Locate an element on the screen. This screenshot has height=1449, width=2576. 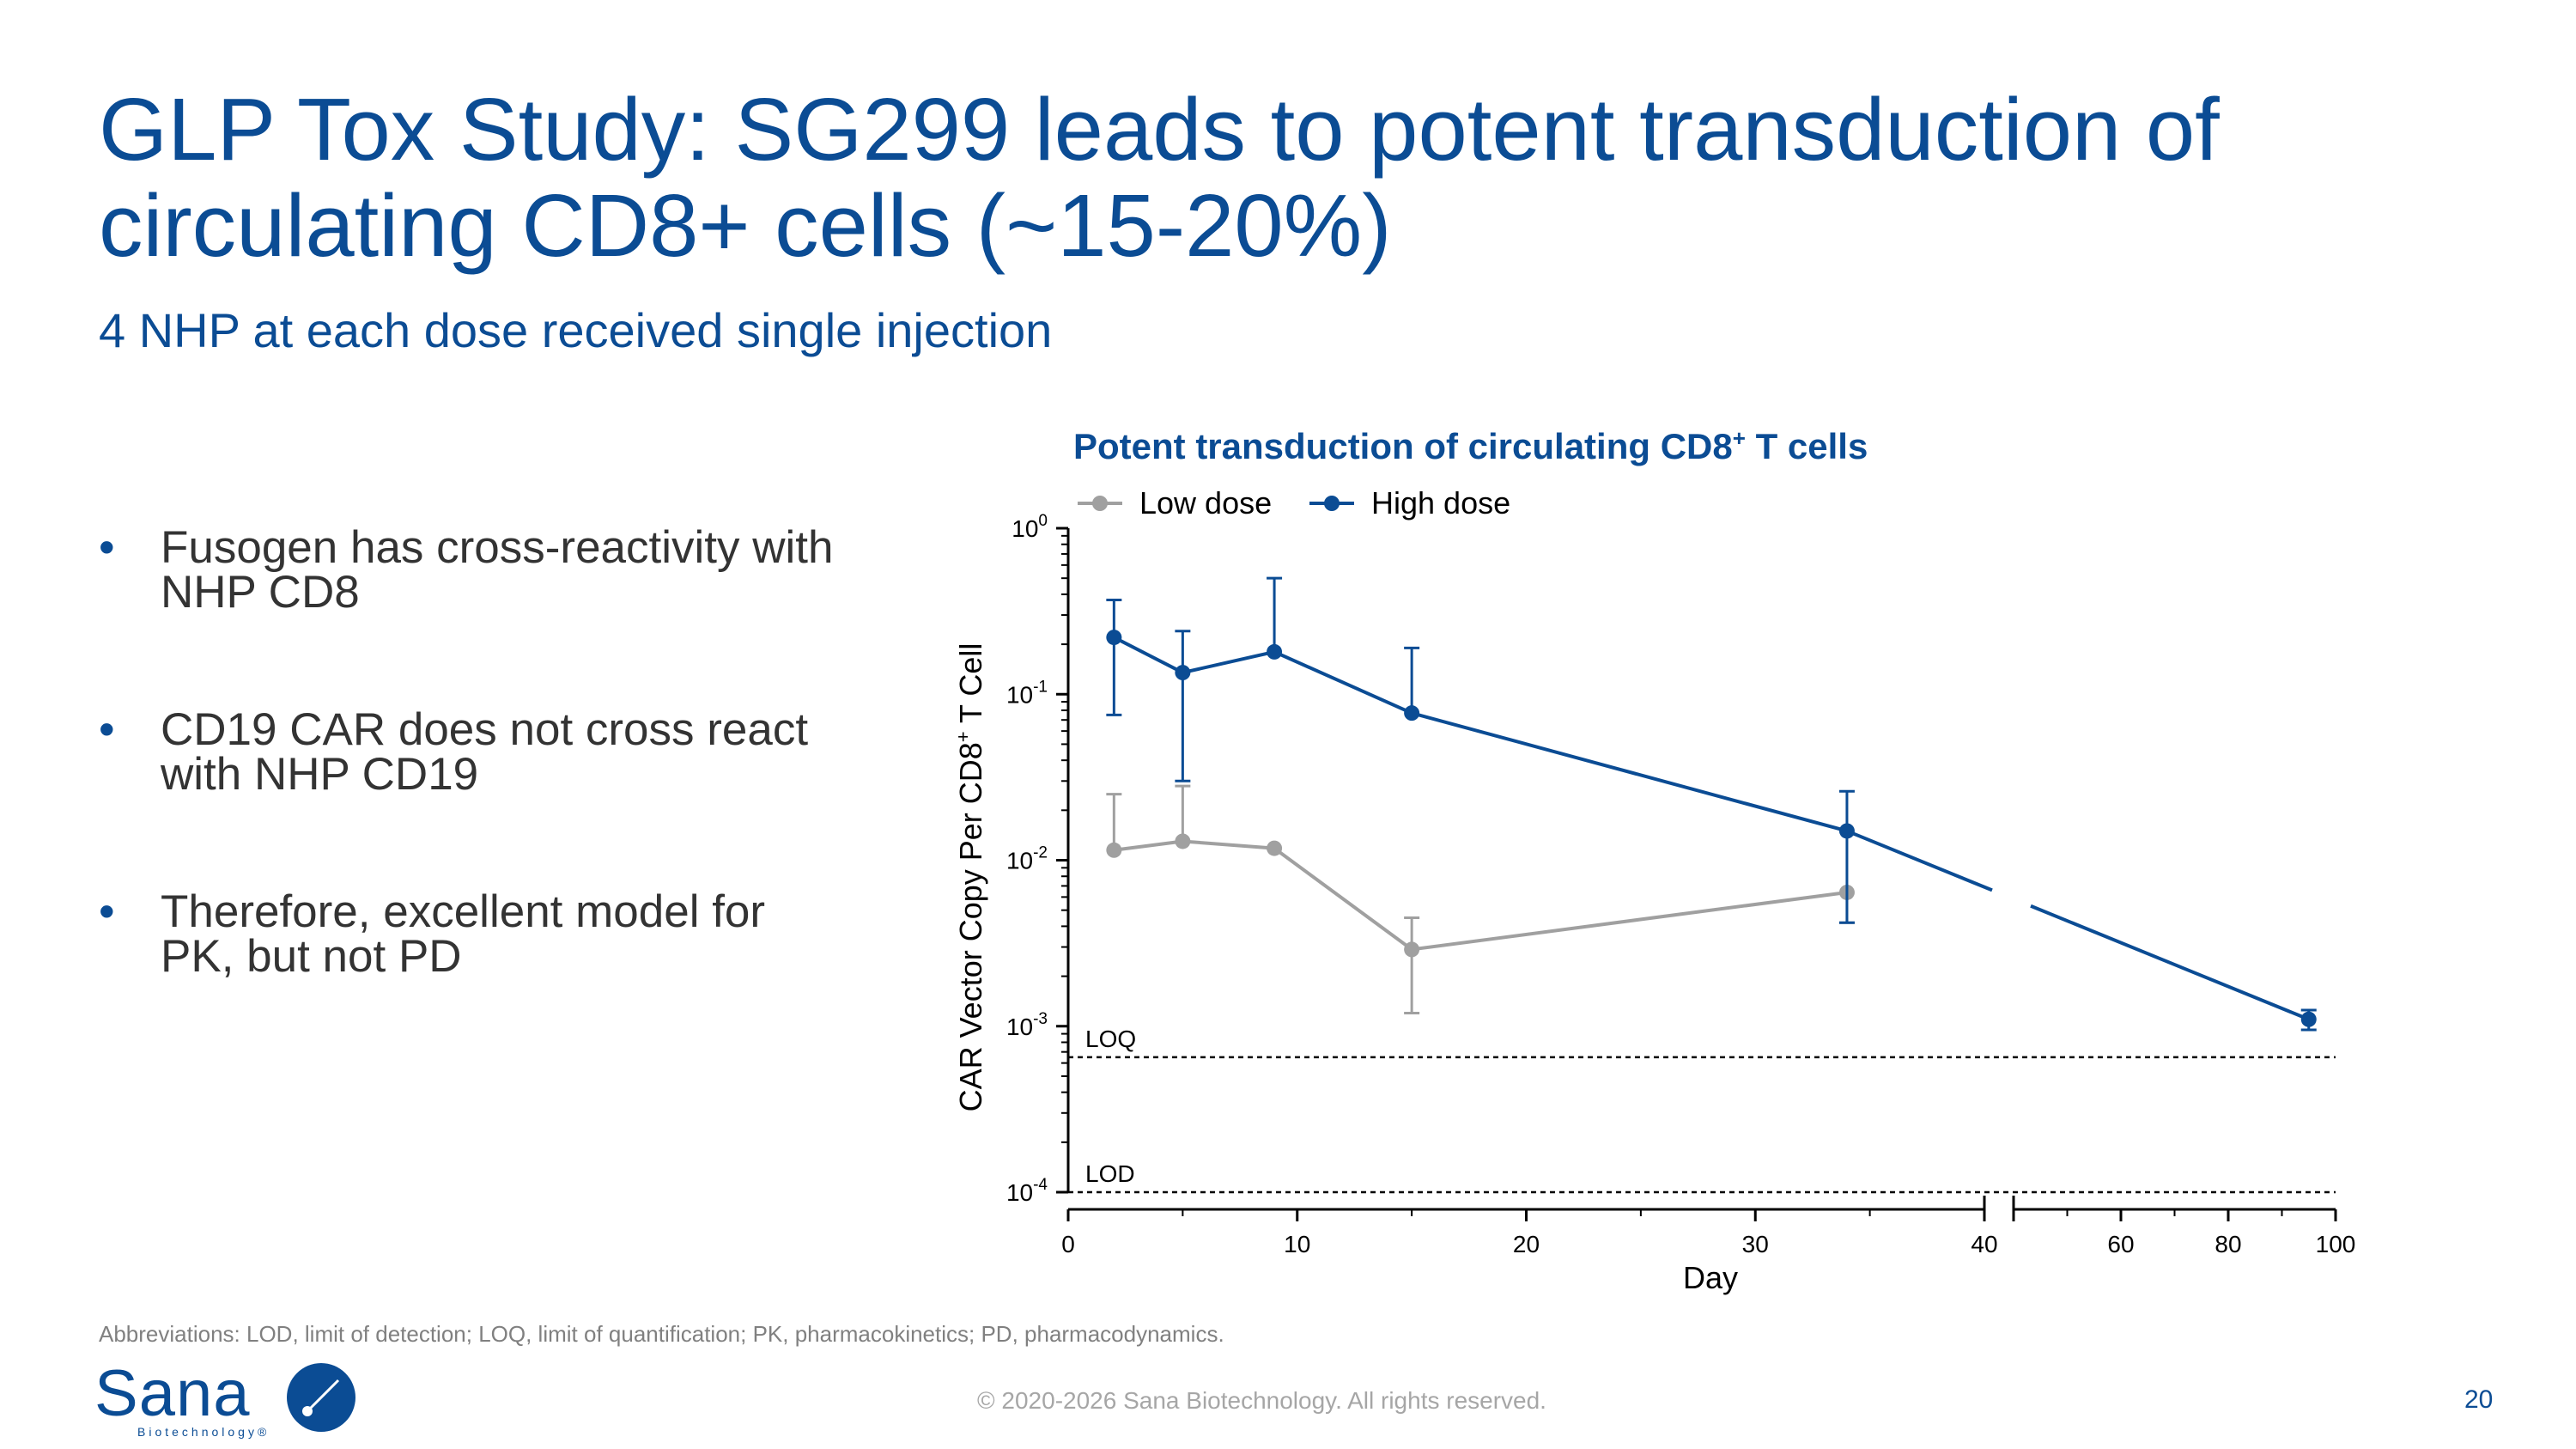
logo-mark-icon is located at coordinates (321, 1397).